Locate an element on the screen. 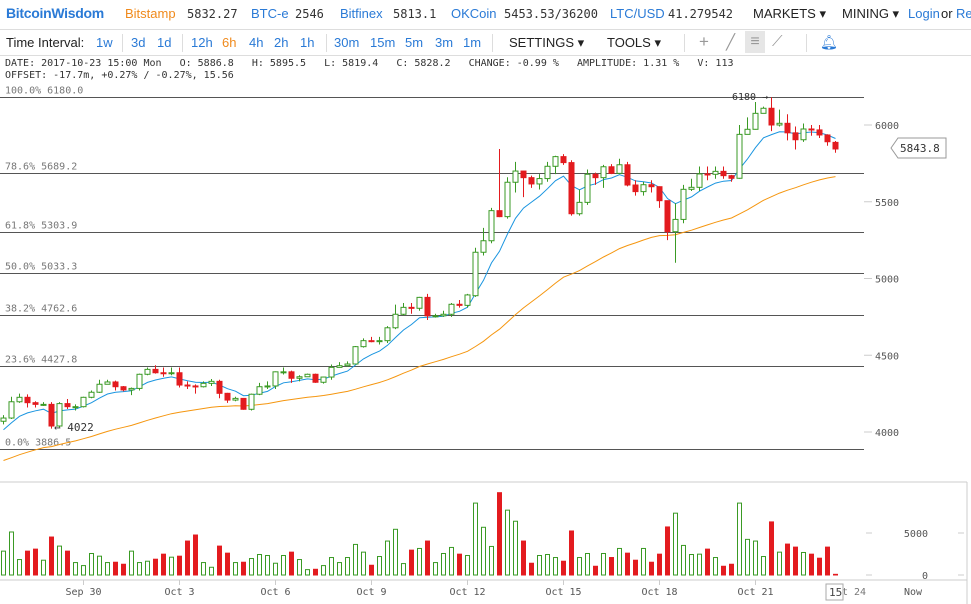  time-tick-label: Oct 3 is located at coordinates (179, 592).